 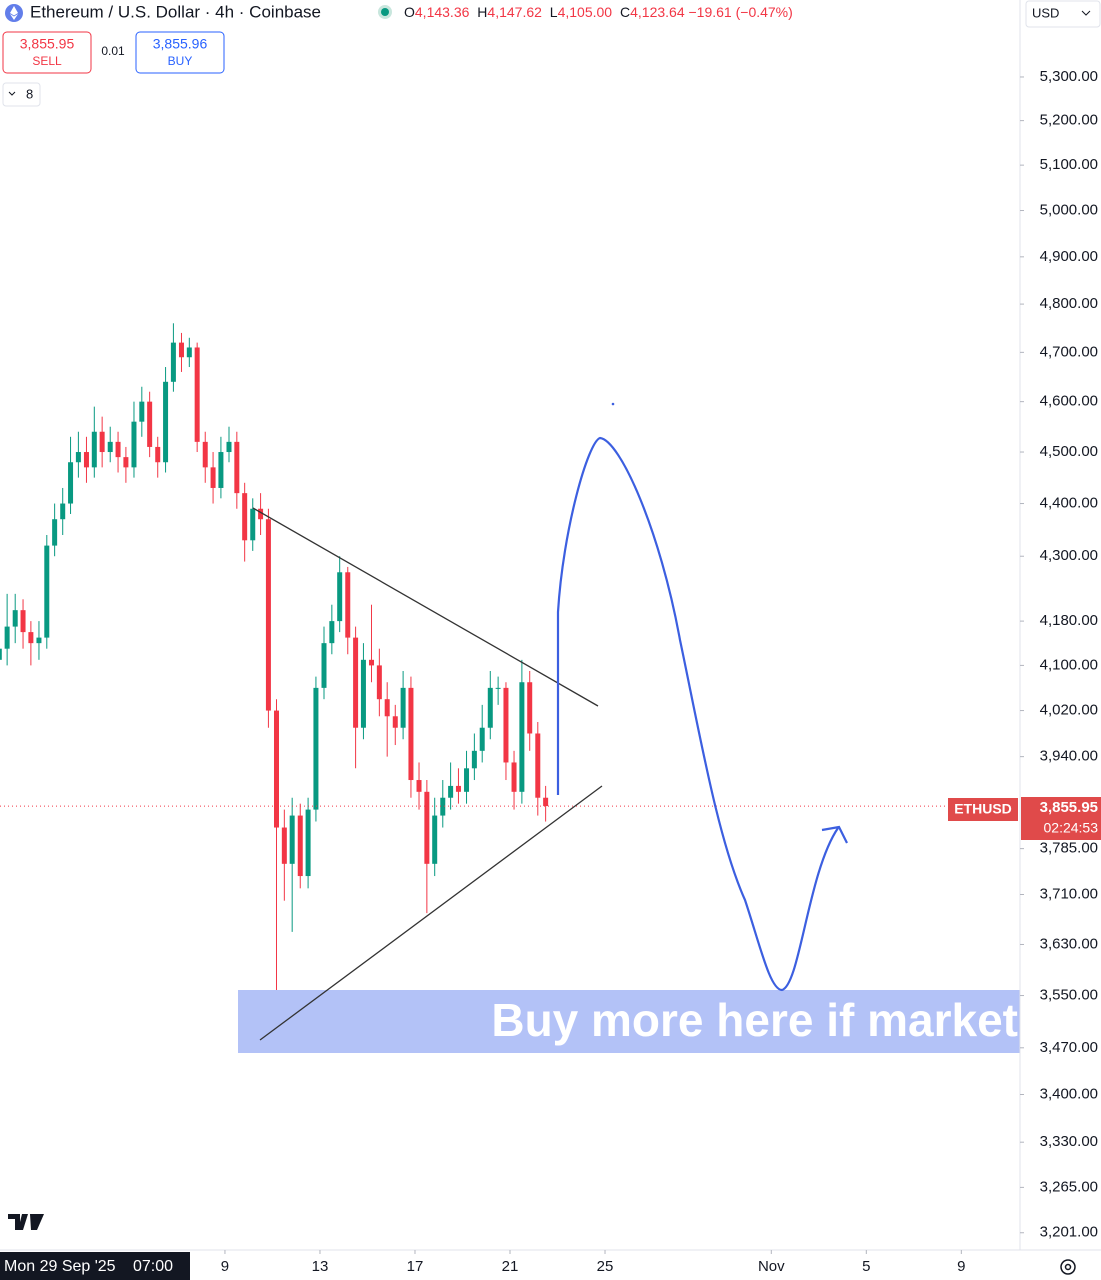 What do you see at coordinates (1069, 351) in the screenshot?
I see `y-tick-label: 4,700.00` at bounding box center [1069, 351].